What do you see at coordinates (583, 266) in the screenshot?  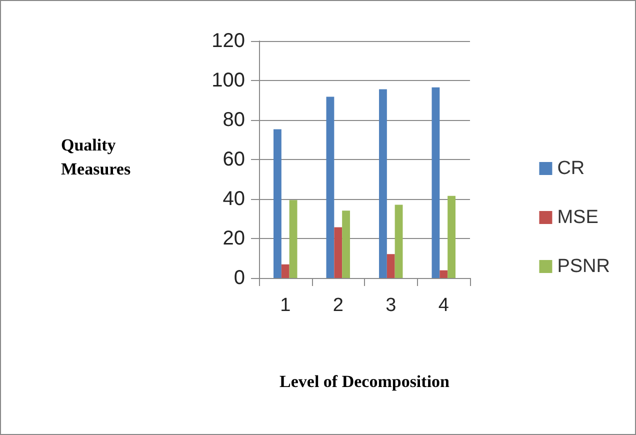 I see `legend-label: PSNR` at bounding box center [583, 266].